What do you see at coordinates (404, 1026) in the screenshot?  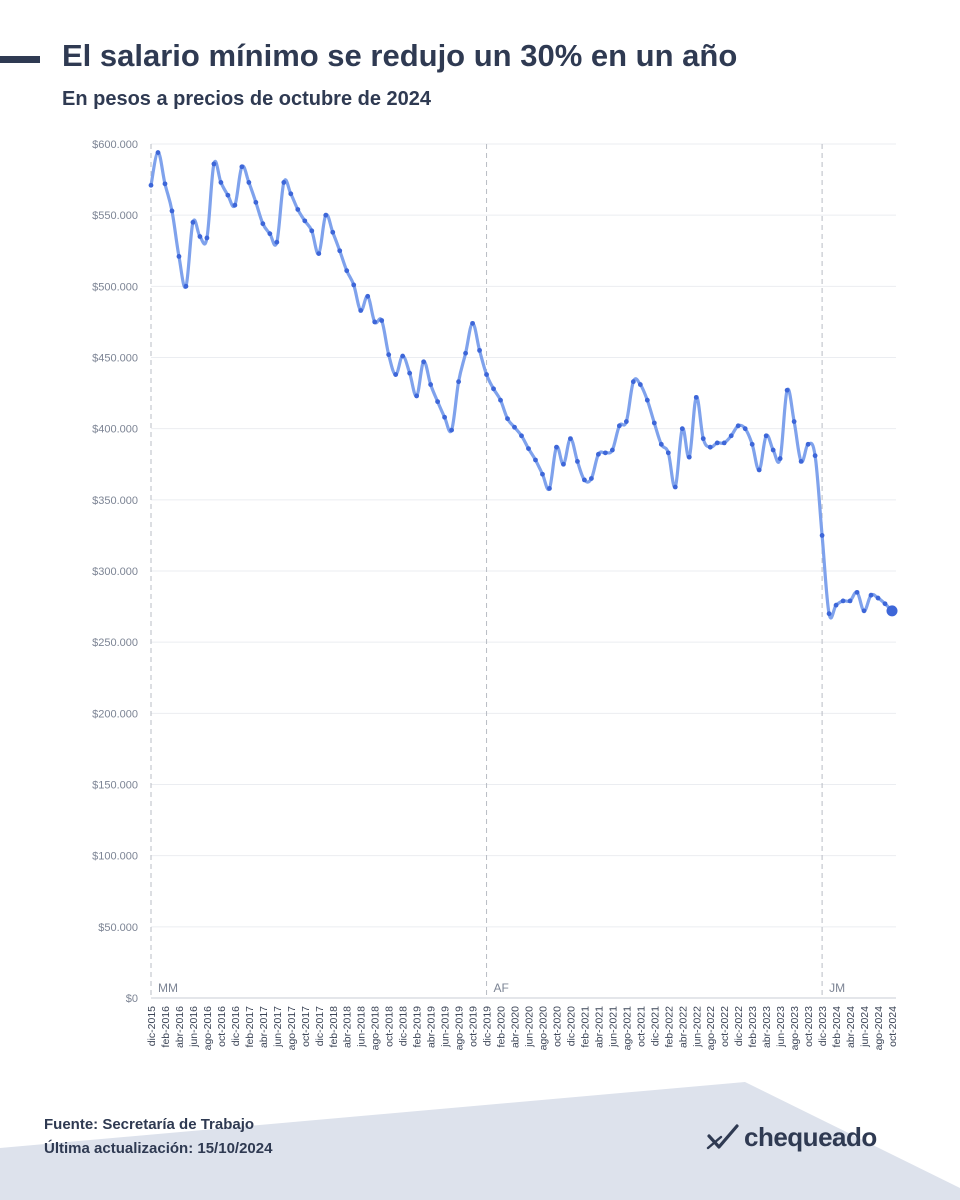 I see `x-tick-label: dic-2018` at bounding box center [404, 1026].